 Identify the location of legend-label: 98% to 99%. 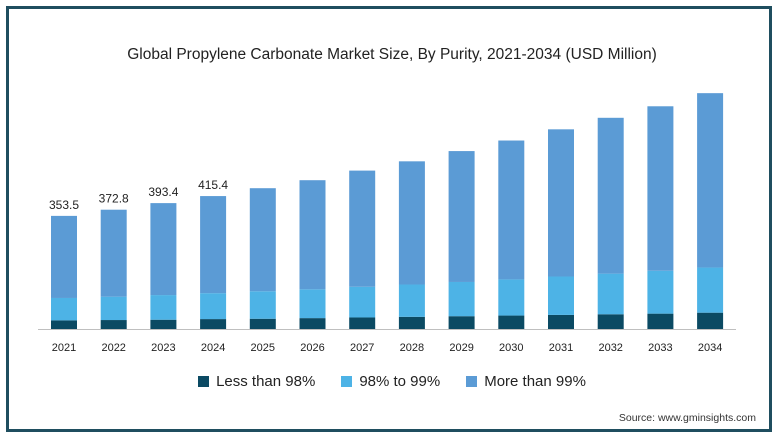
(400, 381).